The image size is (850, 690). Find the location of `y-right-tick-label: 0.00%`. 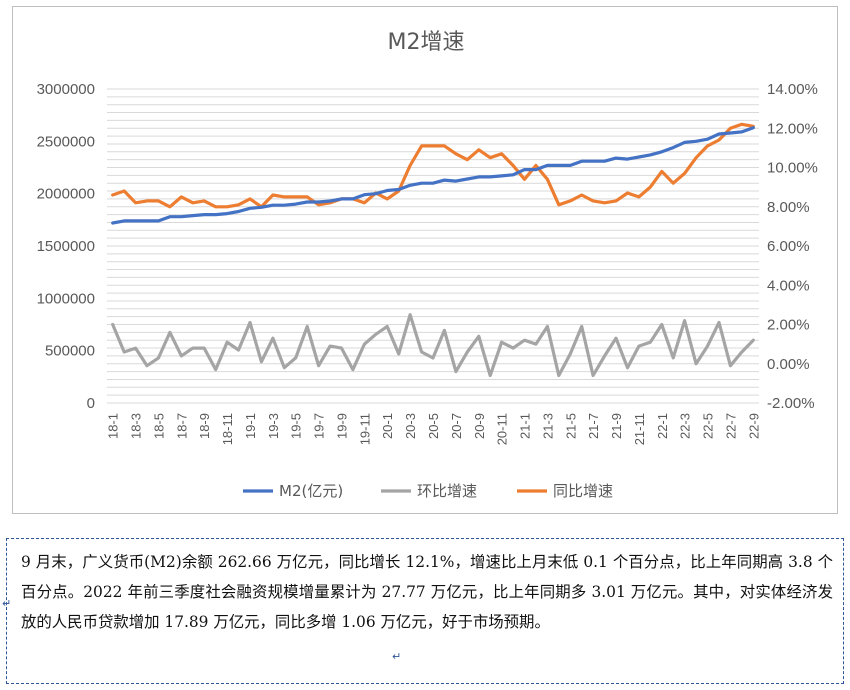

y-right-tick-label: 0.00% is located at coordinates (788, 364).